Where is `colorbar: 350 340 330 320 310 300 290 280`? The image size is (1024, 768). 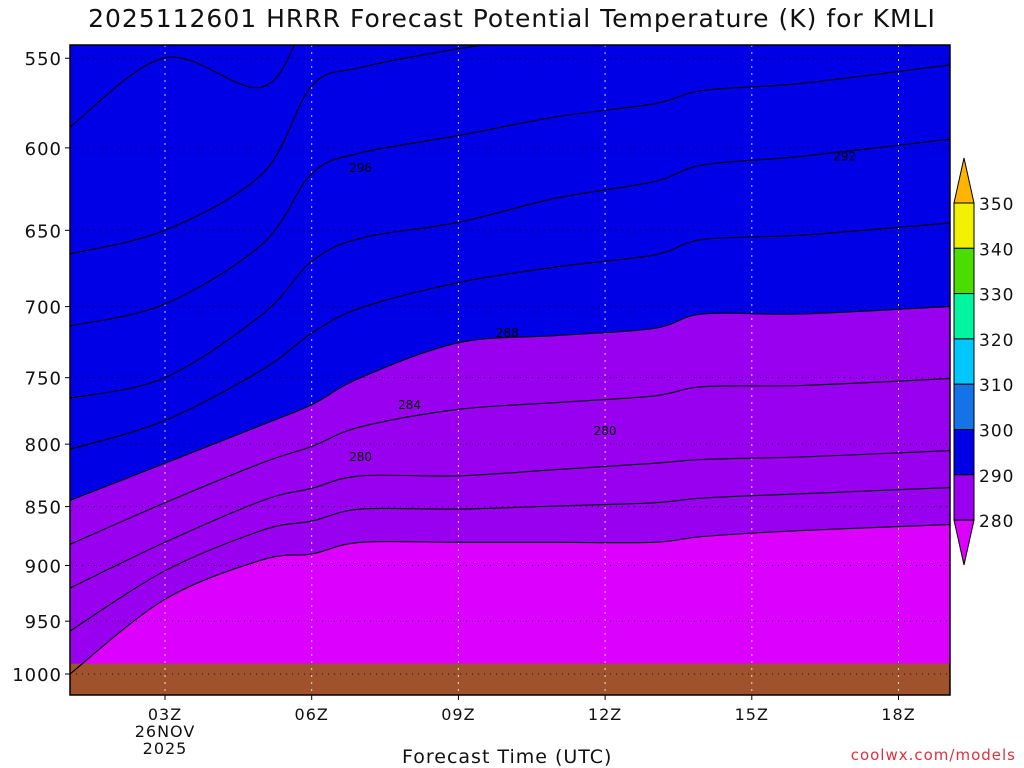
colorbar: 350 340 330 320 310 300 290 280 is located at coordinates (983, 361).